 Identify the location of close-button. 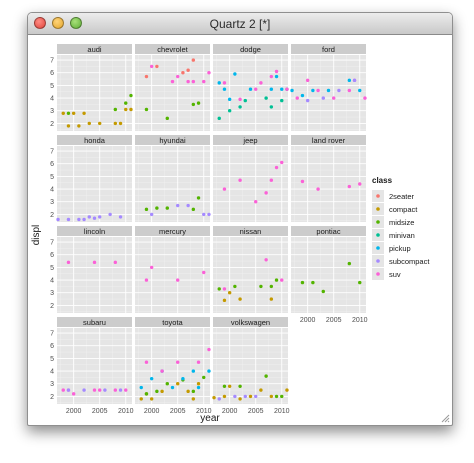
(40, 23).